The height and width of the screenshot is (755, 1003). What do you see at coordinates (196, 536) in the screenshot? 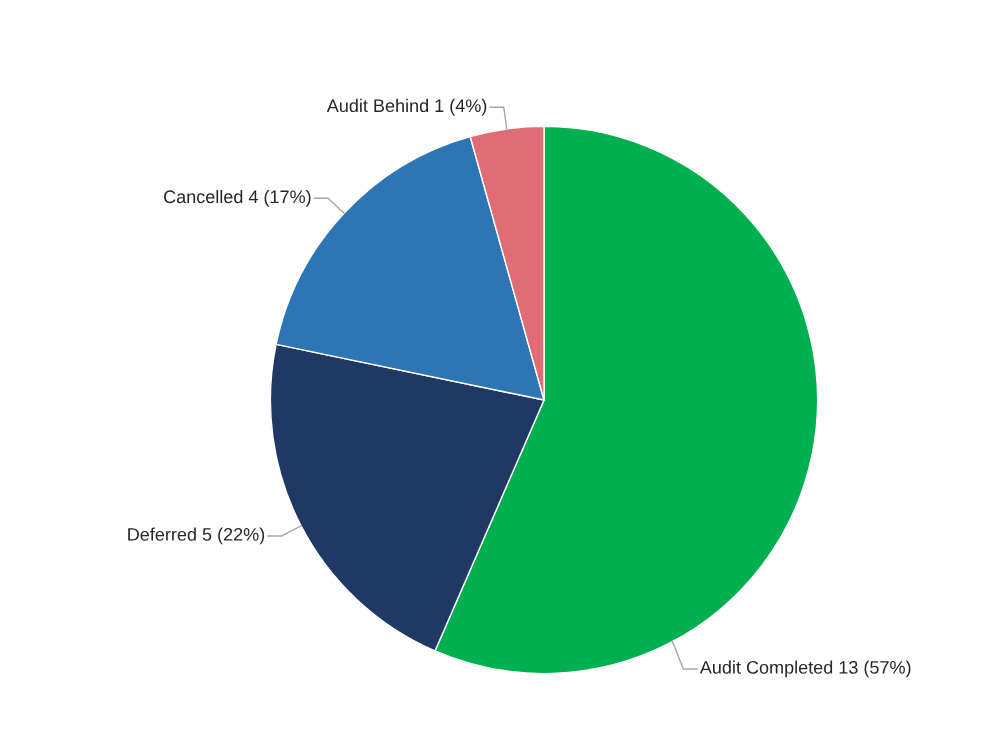
I see `slice-label: Deferred 5 (22%)` at bounding box center [196, 536].